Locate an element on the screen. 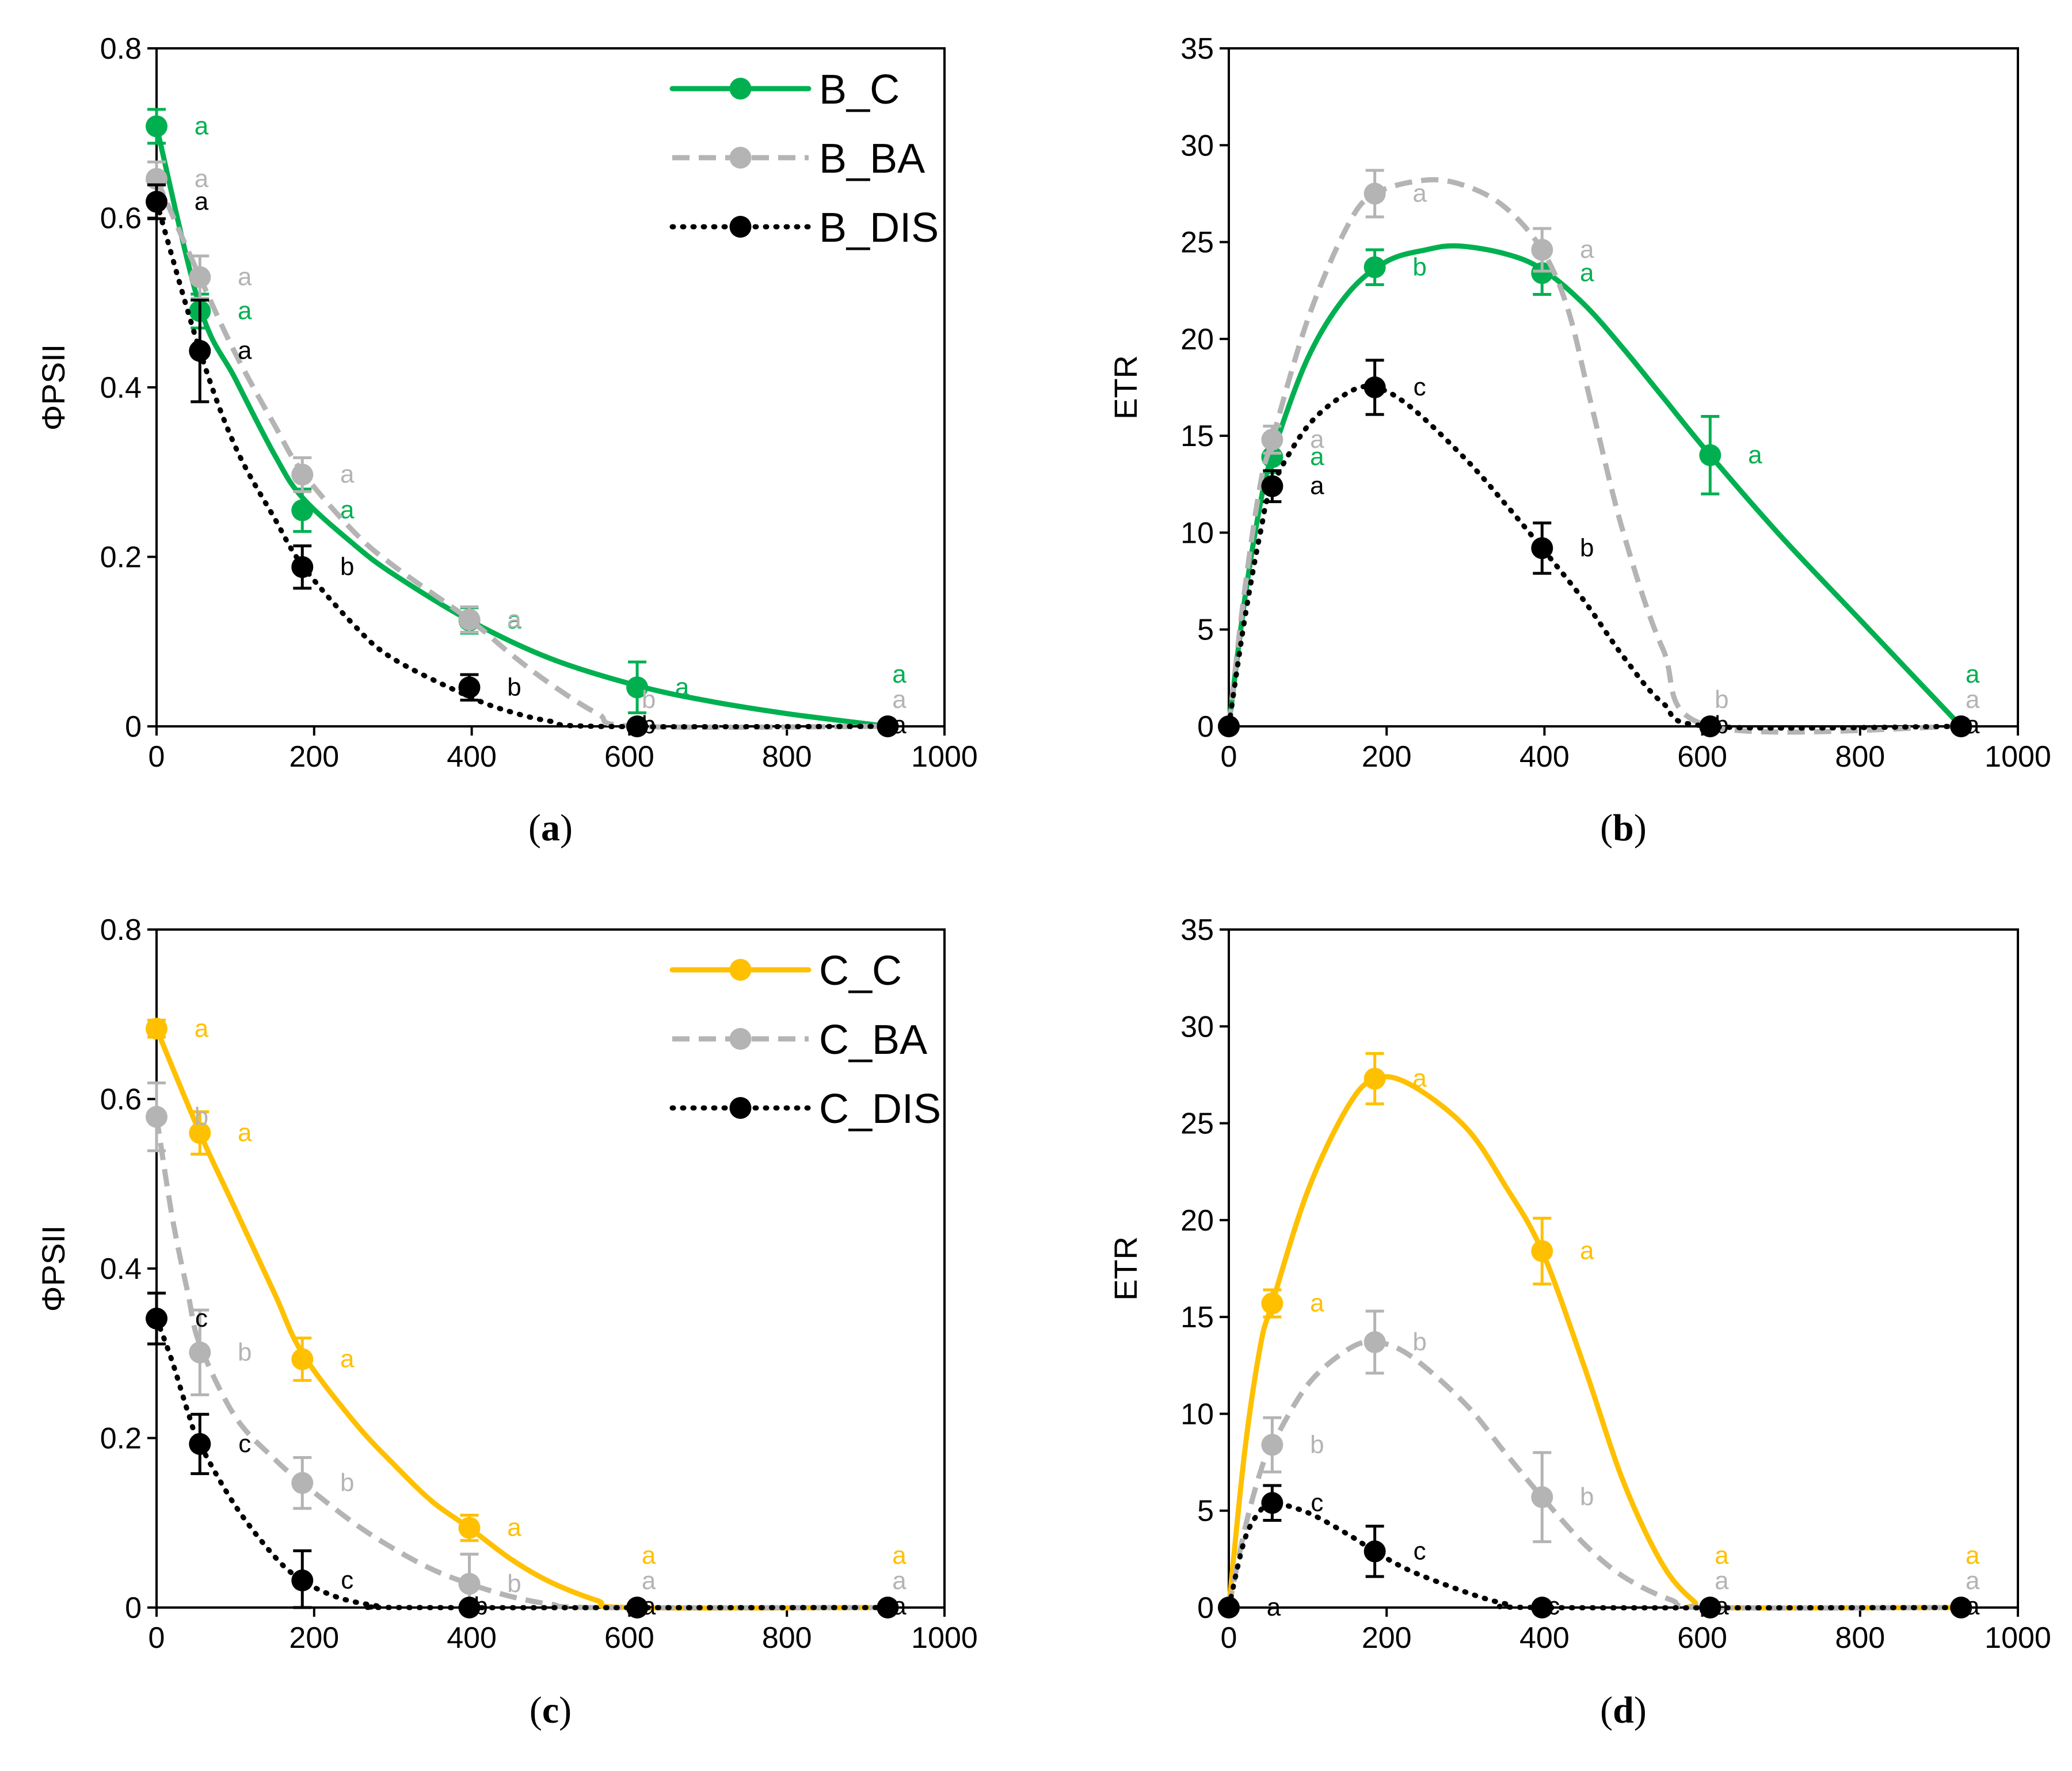  series-b-dis: a c b b a is located at coordinates (1599, 549).